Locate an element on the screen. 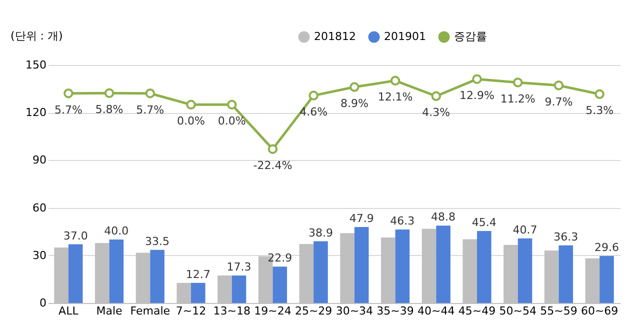  data-label: 40.7 is located at coordinates (525, 229).